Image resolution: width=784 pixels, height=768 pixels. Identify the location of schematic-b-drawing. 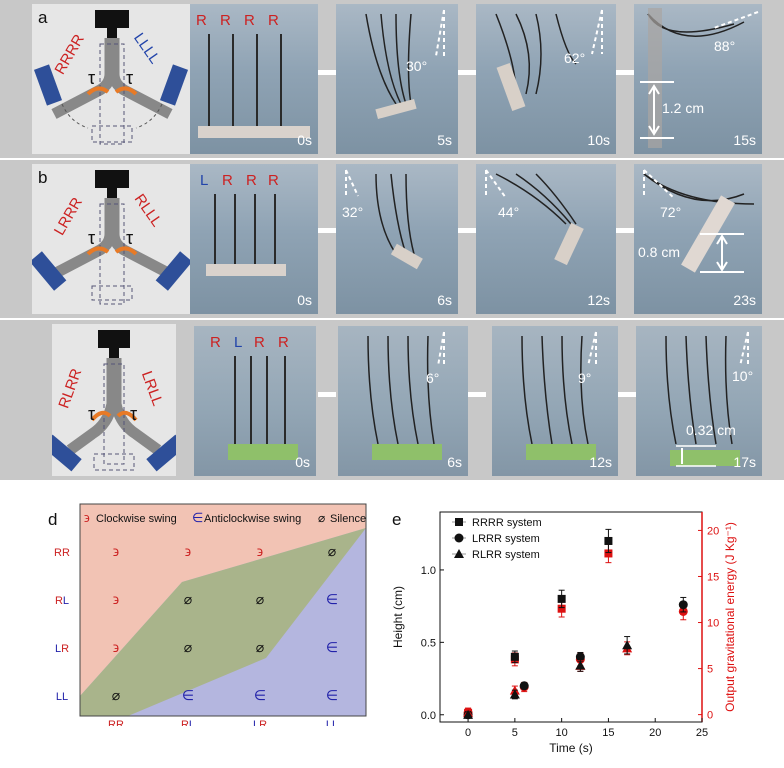
(111, 237).